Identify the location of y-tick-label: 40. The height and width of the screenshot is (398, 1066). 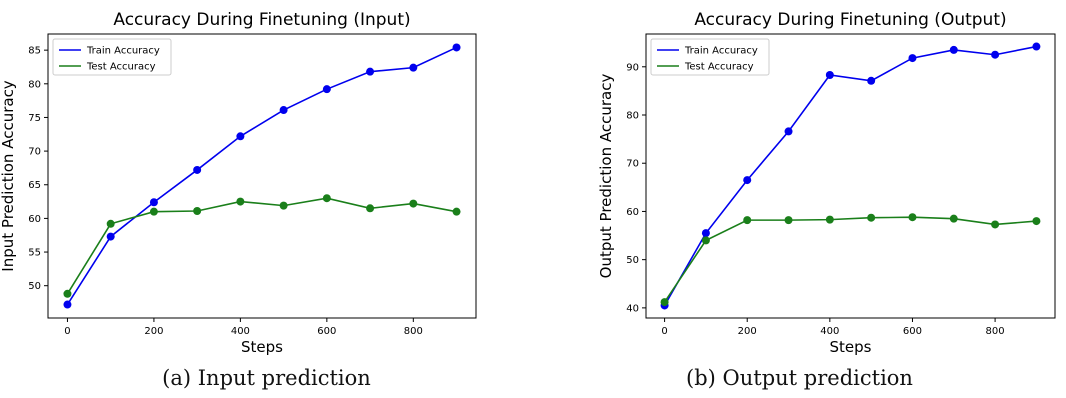
(632, 308).